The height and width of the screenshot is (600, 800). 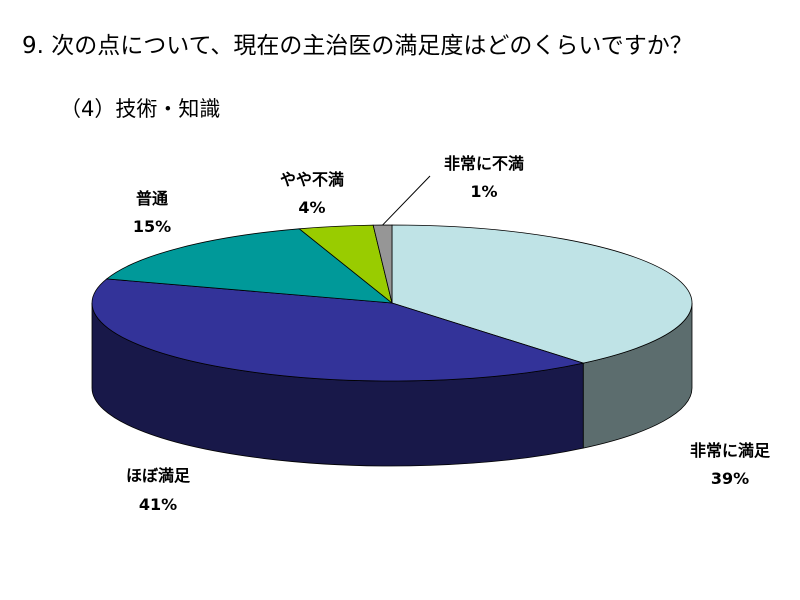 I want to click on slice-value-4: 1%, so click(x=483, y=191).